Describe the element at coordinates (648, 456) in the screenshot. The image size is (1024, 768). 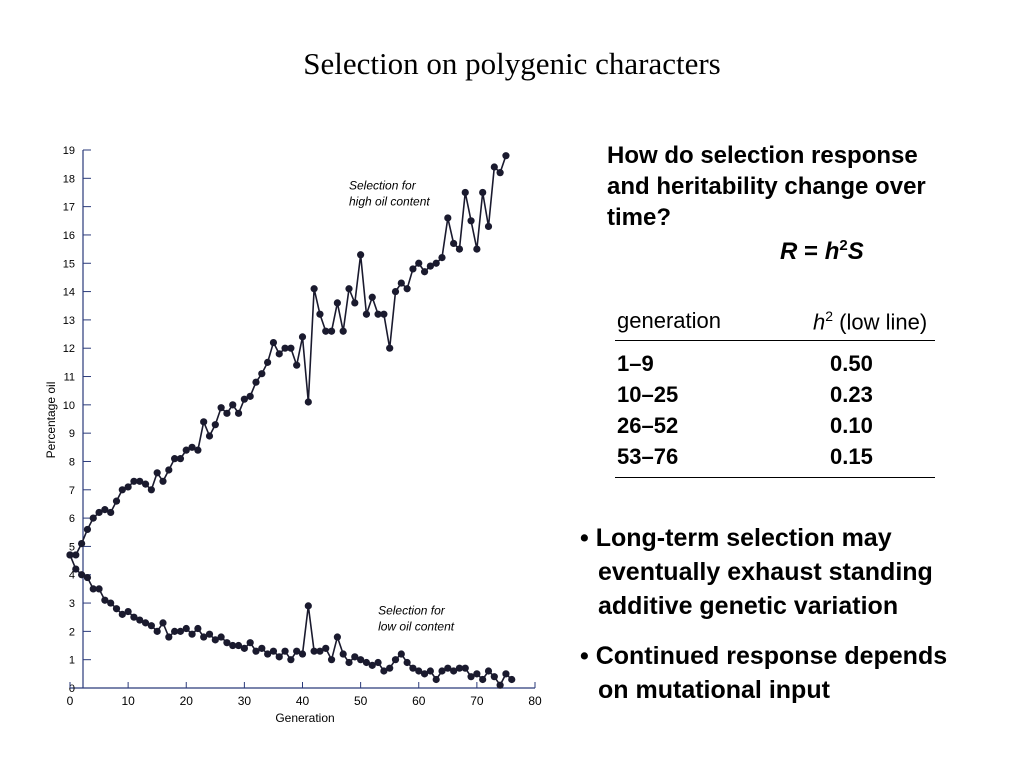
I see `table-cell: 53–76` at that location.